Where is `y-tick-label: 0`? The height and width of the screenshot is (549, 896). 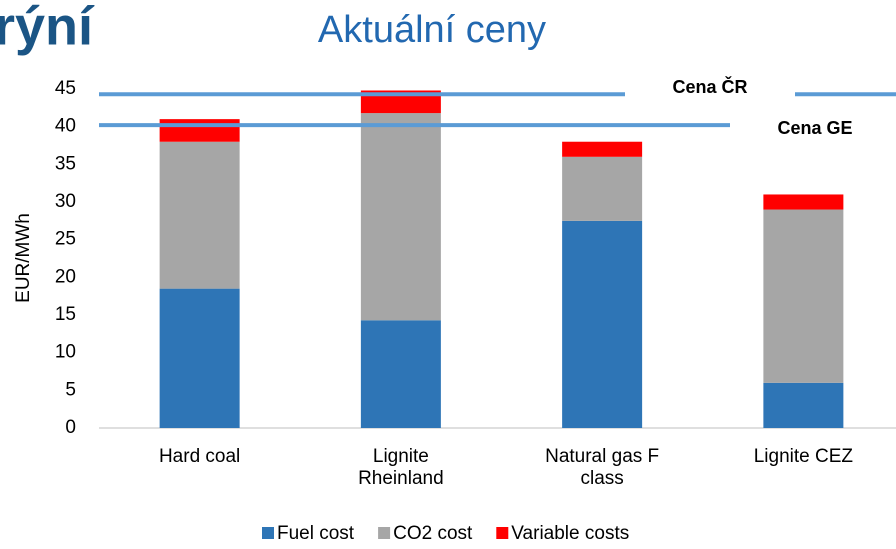 y-tick-label: 0 is located at coordinates (70, 427).